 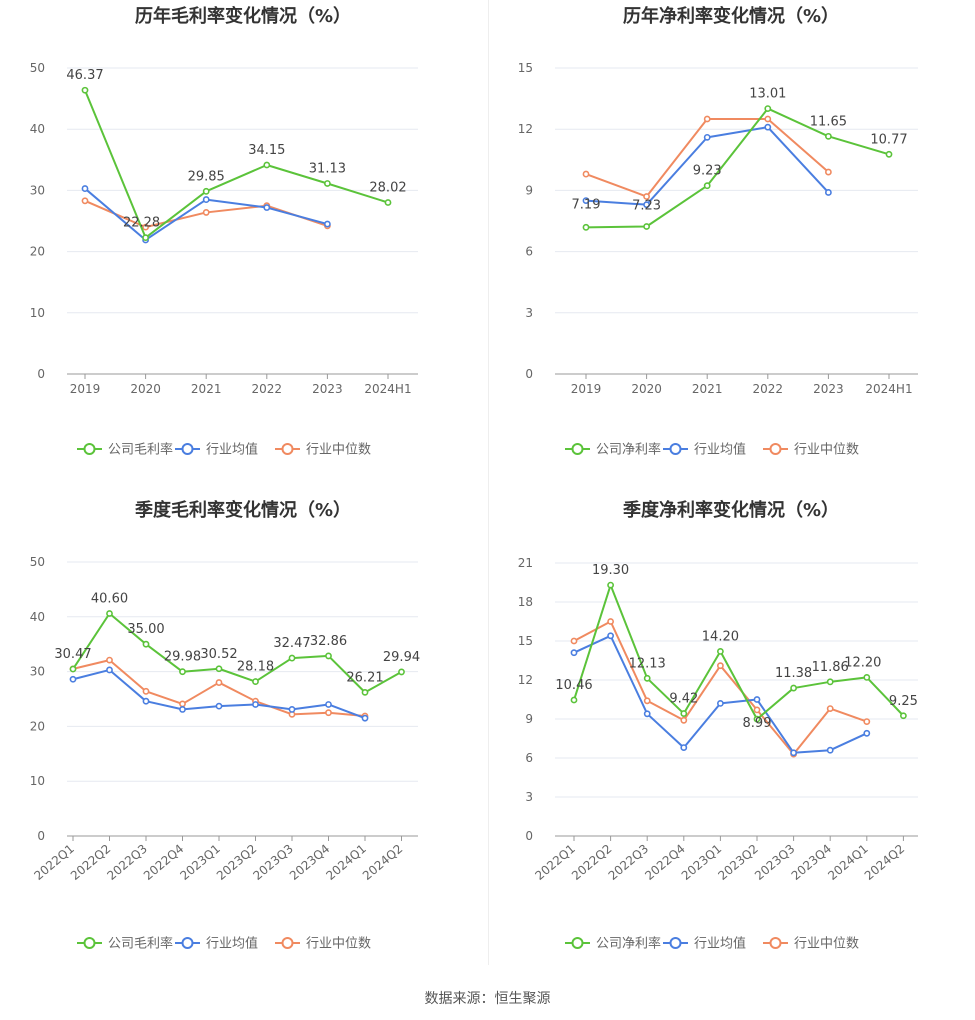 I want to click on y-tick-label: 0, so click(x=529, y=374).